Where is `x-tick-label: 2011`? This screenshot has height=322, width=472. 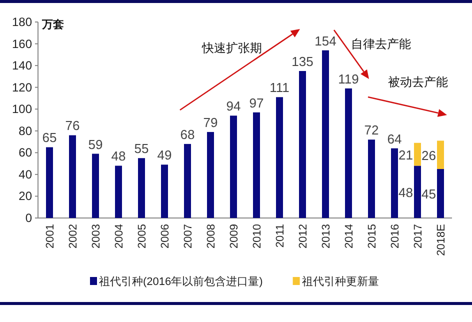
x-tick-label: 2011 is located at coordinates (280, 236).